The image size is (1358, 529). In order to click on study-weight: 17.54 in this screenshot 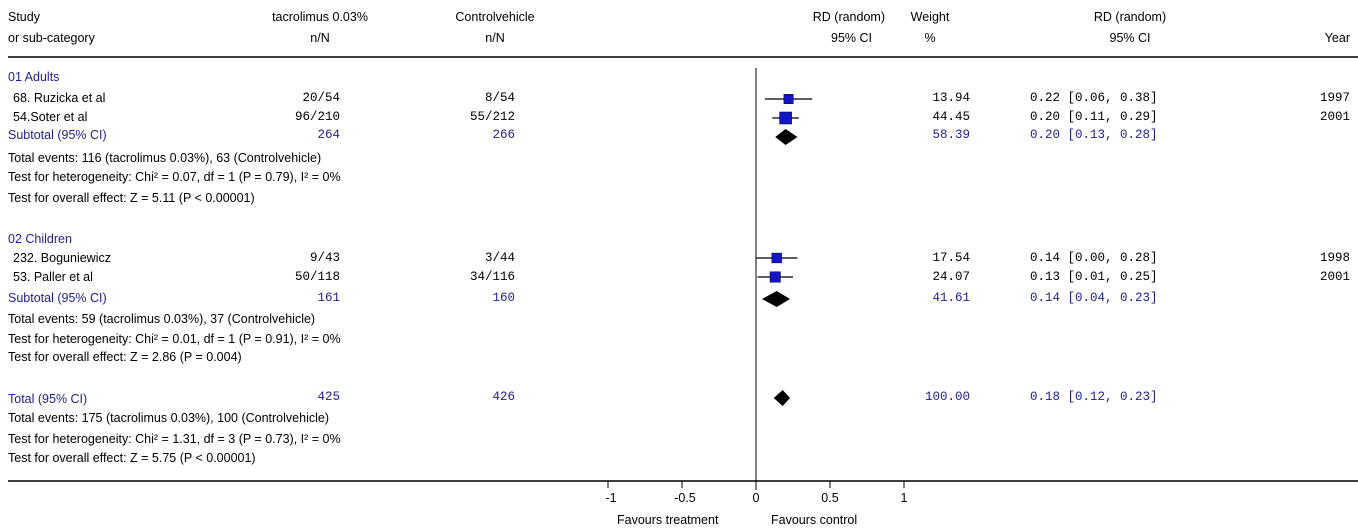, I will do `click(951, 258)`.